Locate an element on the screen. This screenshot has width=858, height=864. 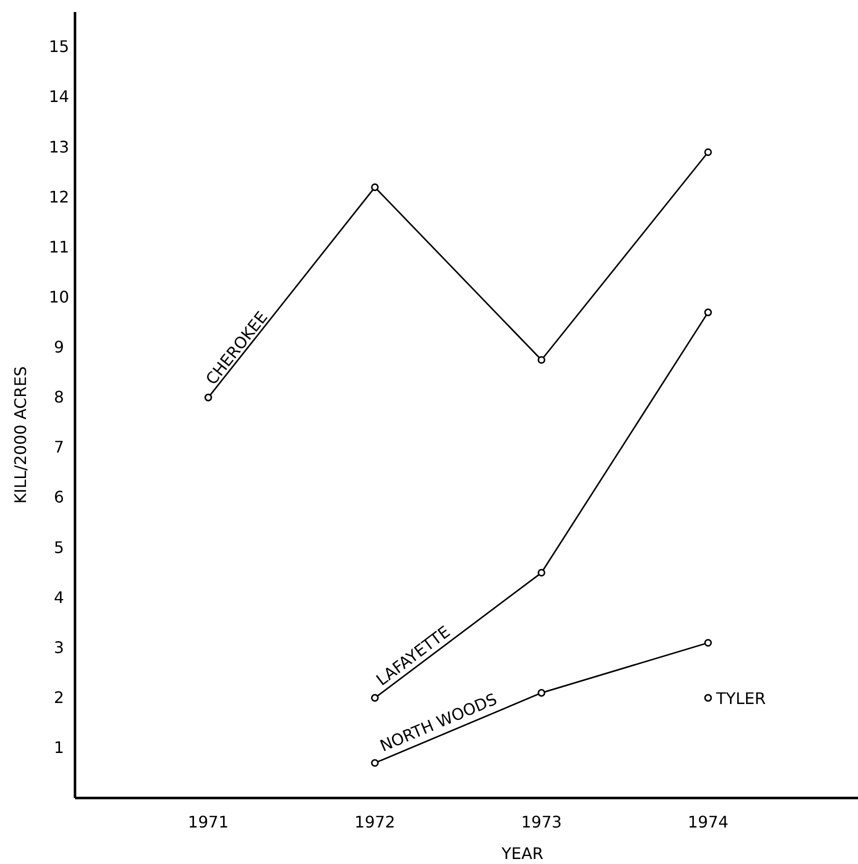
y-tick-label: 10 is located at coordinates (59, 296).